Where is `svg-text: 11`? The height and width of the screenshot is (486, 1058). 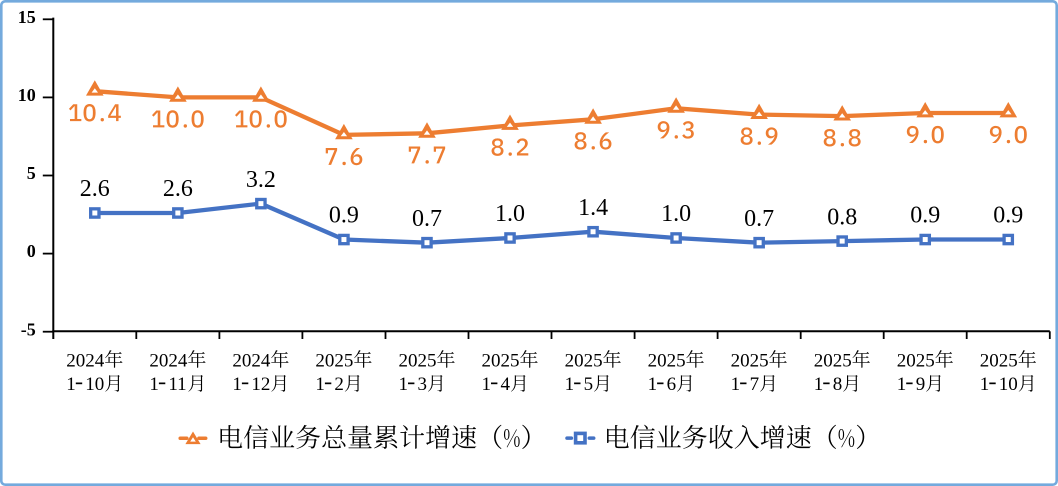
svg-text: 11 is located at coordinates (177, 384).